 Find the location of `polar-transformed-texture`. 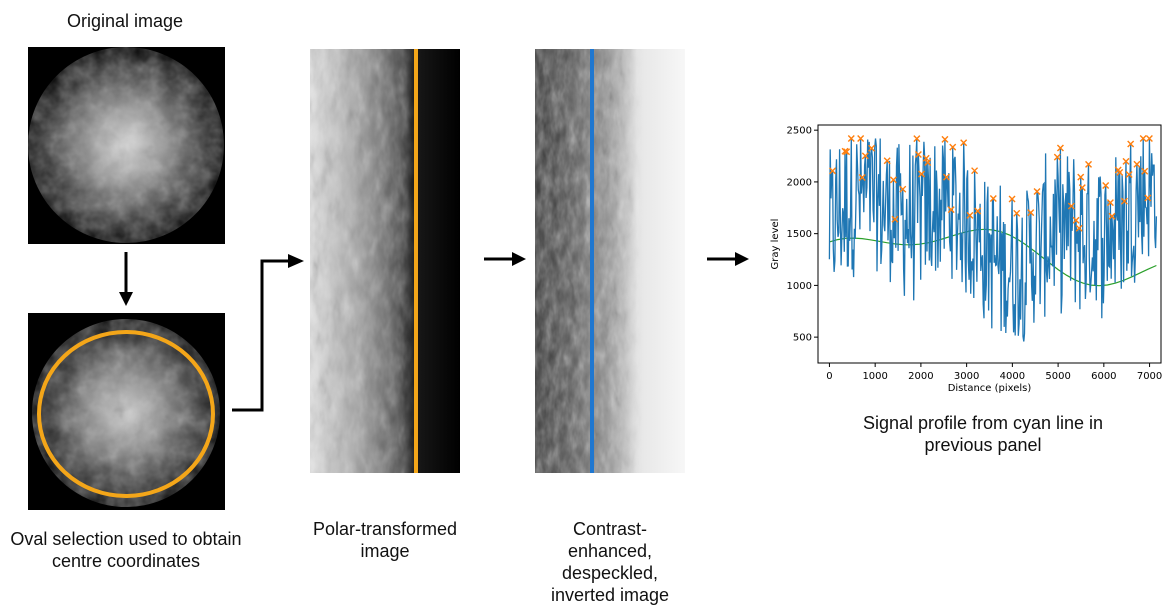

polar-transformed-texture is located at coordinates (385, 261).